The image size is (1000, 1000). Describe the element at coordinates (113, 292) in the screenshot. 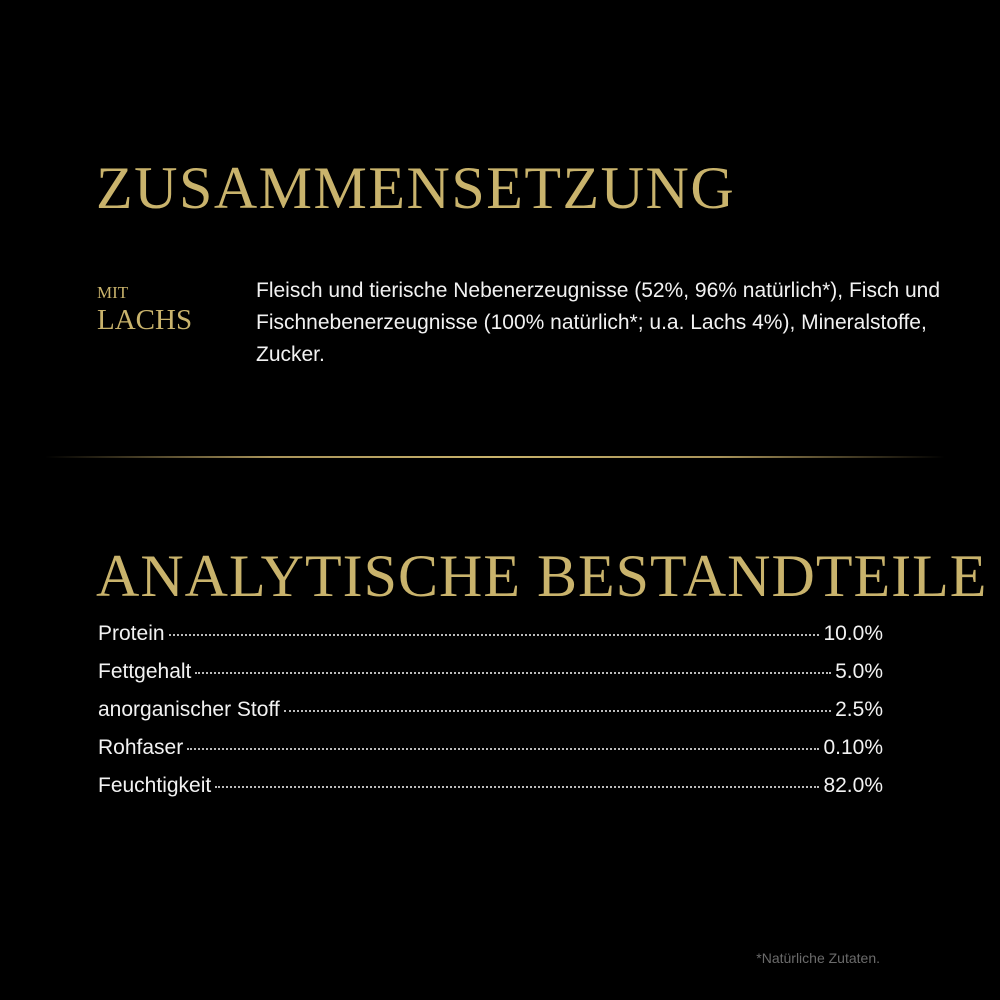

I see `variant-prefix: MIT` at that location.